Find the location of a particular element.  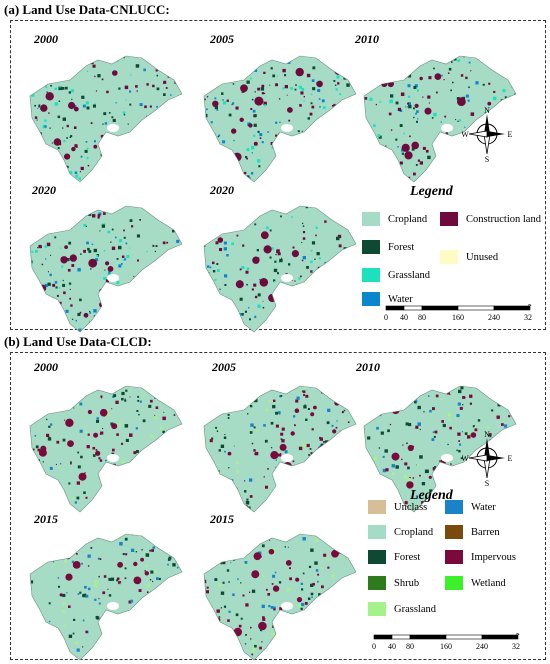

legend-label: Unclass is located at coordinates (411, 507).